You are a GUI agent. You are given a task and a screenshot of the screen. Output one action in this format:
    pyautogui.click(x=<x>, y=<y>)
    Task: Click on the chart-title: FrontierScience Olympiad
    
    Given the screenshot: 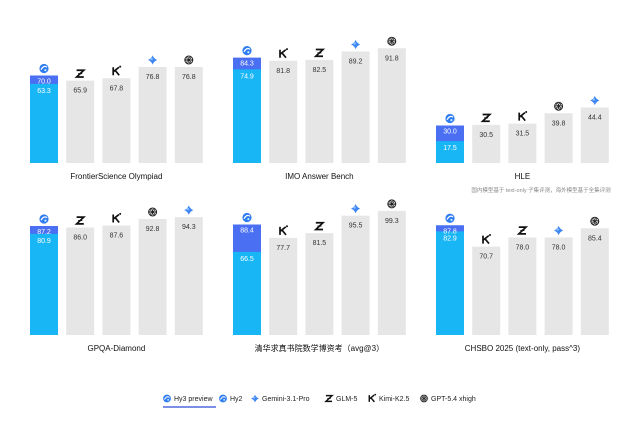 What is the action you would take?
    pyautogui.click(x=116, y=176)
    